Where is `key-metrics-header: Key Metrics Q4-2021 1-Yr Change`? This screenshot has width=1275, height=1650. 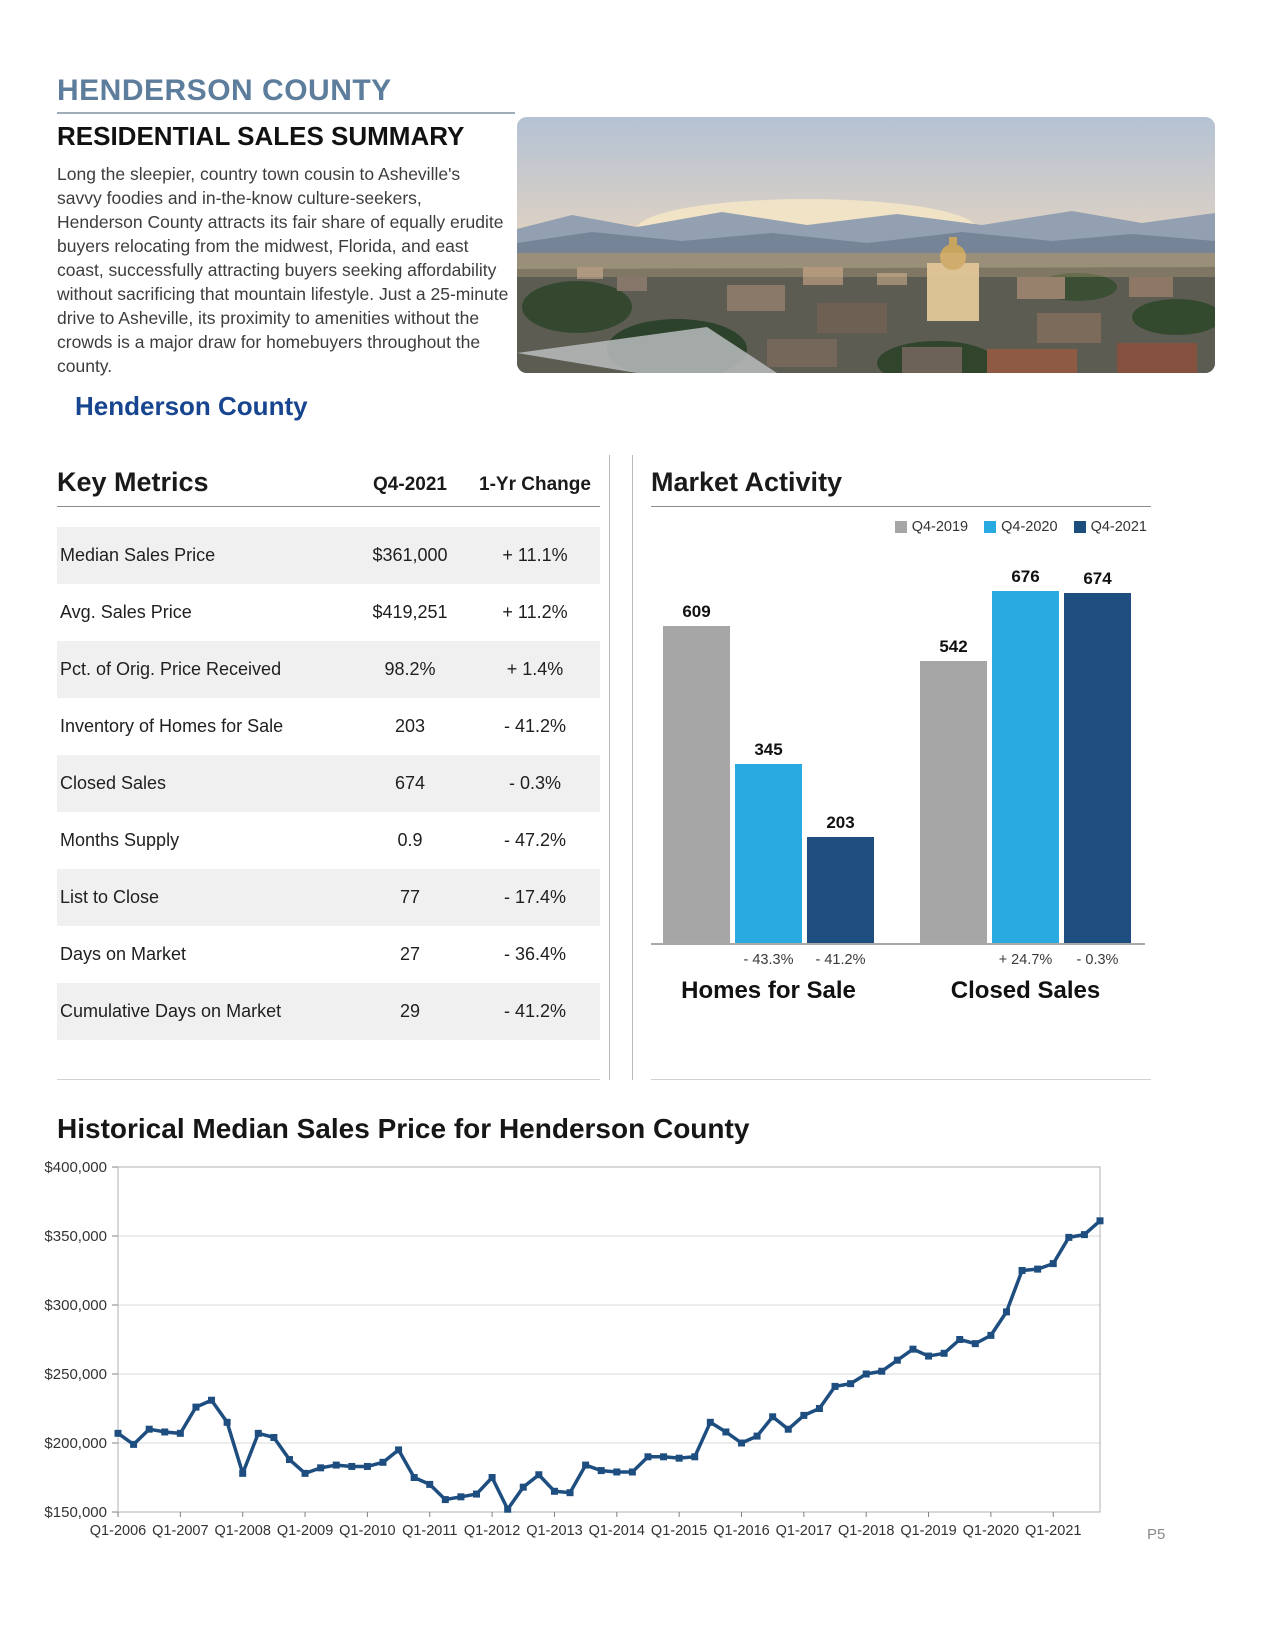
key-metrics-header: Key Metrics Q4-2021 1-Yr Change is located at coordinates (328, 481).